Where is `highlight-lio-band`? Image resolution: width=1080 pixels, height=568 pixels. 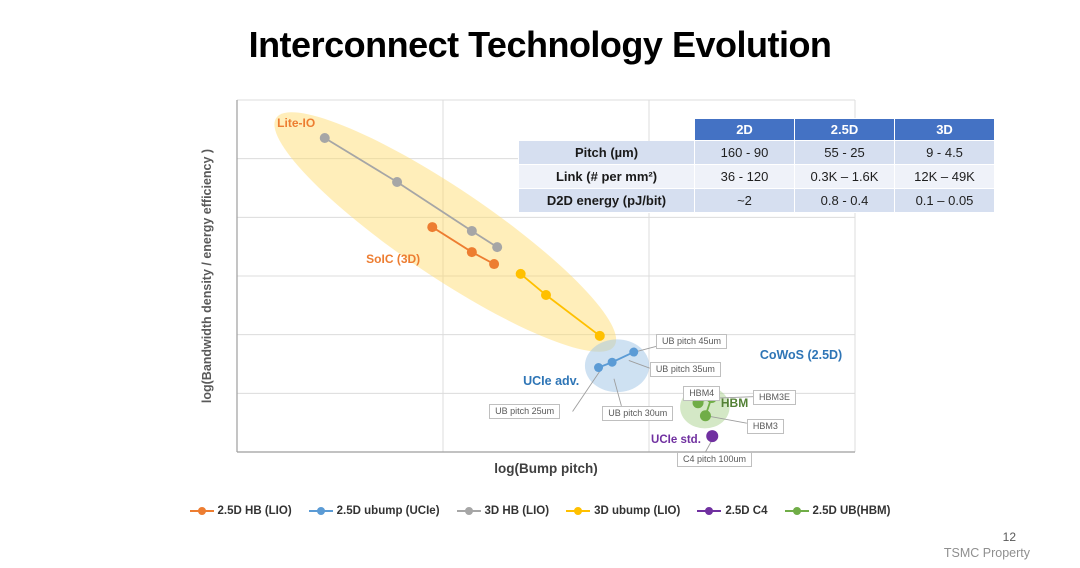
highlight-lio-band is located at coordinates (445, 232).